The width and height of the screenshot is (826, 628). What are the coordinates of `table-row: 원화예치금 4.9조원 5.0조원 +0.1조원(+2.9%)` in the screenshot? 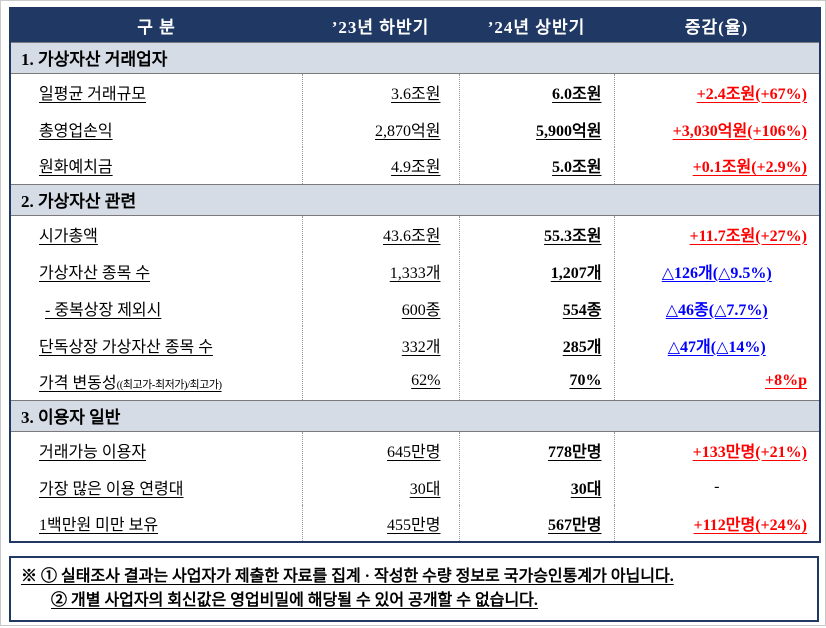 It's located at (415, 165).